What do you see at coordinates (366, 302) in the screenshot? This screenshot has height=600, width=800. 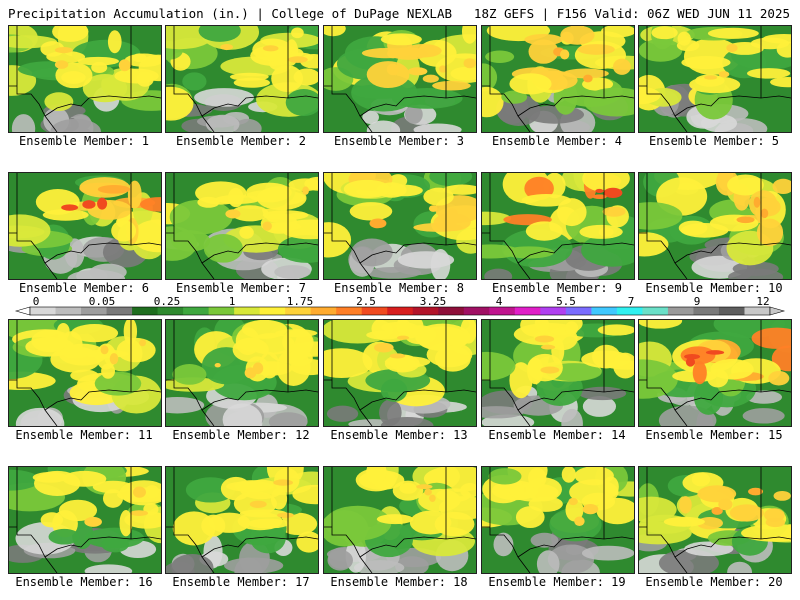 I see `colorbar-tick-label: 2.5` at bounding box center [366, 302].